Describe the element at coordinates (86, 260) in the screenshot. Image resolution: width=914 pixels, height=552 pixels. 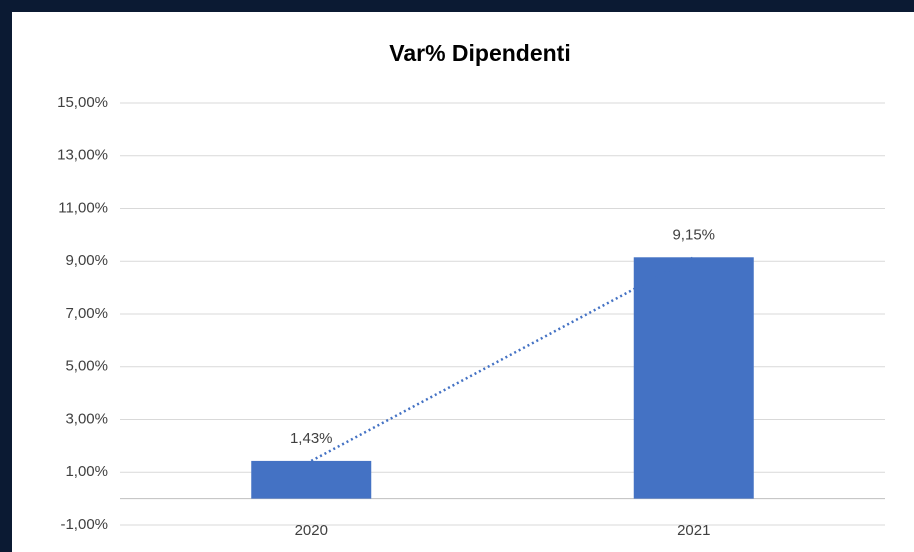
I see `y-tick-label: 9,00%` at that location.